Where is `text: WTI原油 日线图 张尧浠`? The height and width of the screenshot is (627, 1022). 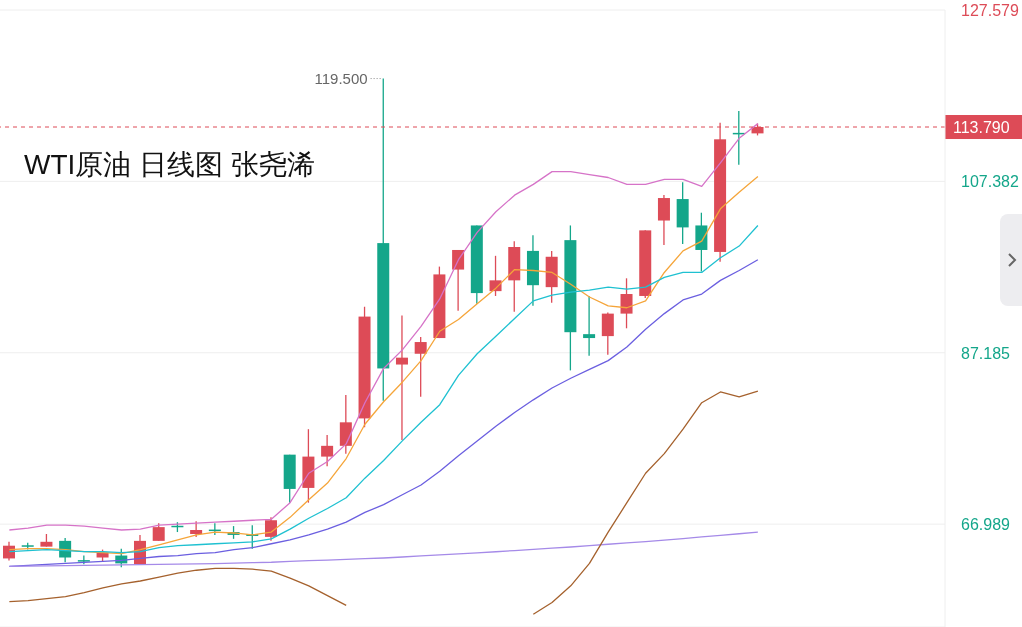 text: WTI原油 日线图 张尧浠 is located at coordinates (169, 165).